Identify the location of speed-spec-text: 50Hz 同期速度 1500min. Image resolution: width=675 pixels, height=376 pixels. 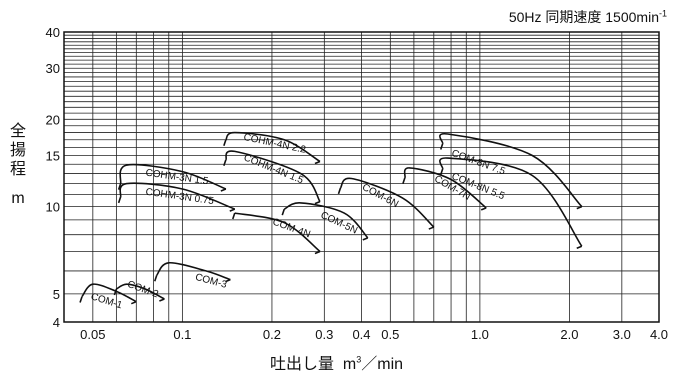
(583, 17).